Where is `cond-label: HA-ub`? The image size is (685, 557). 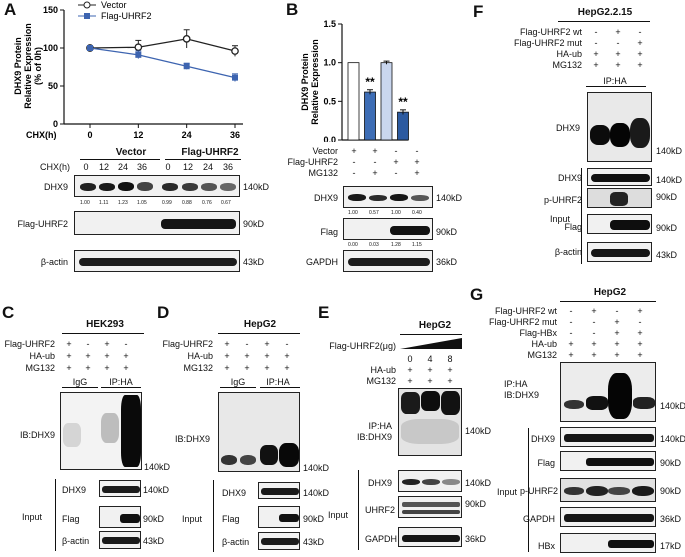 cond-label: HA-ub is located at coordinates (544, 344).